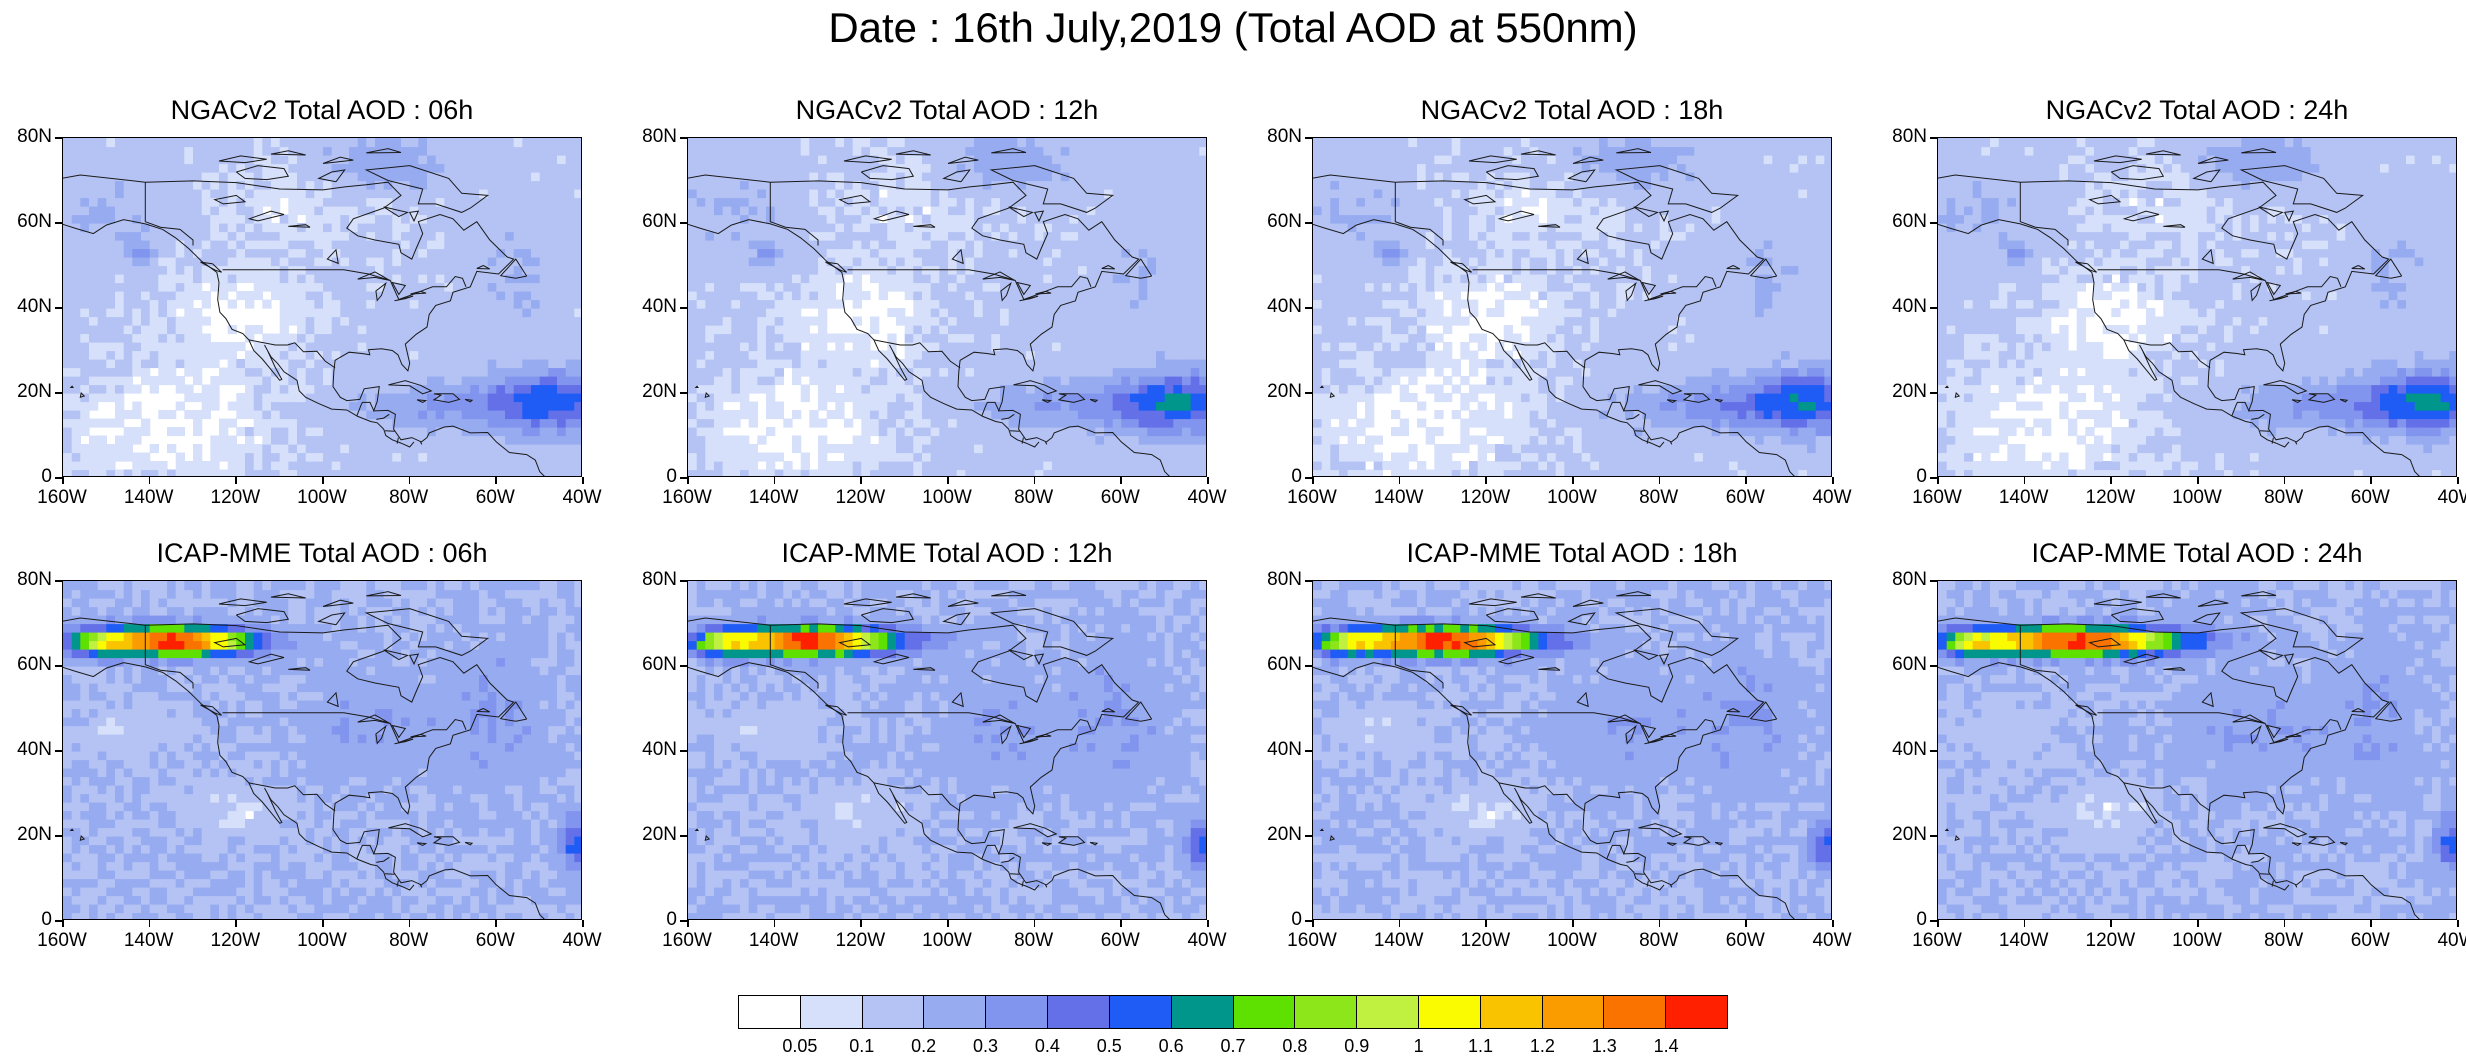  I want to click on colorbar-tick-label: 1, so click(1419, 1046).